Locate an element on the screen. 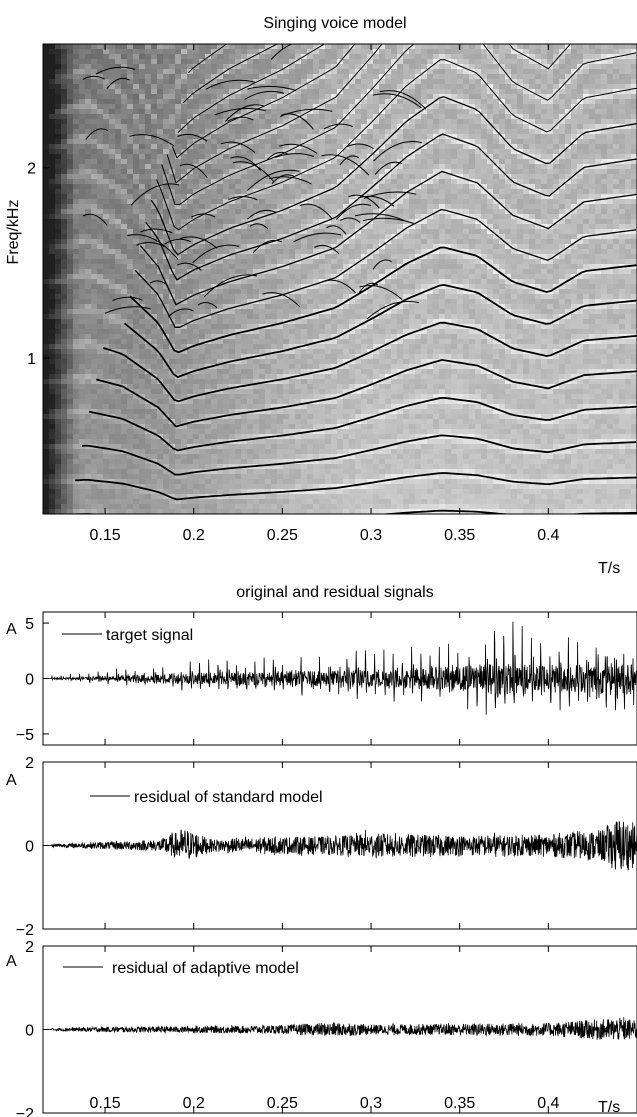  y-tick-label: 2 is located at coordinates (31, 169).